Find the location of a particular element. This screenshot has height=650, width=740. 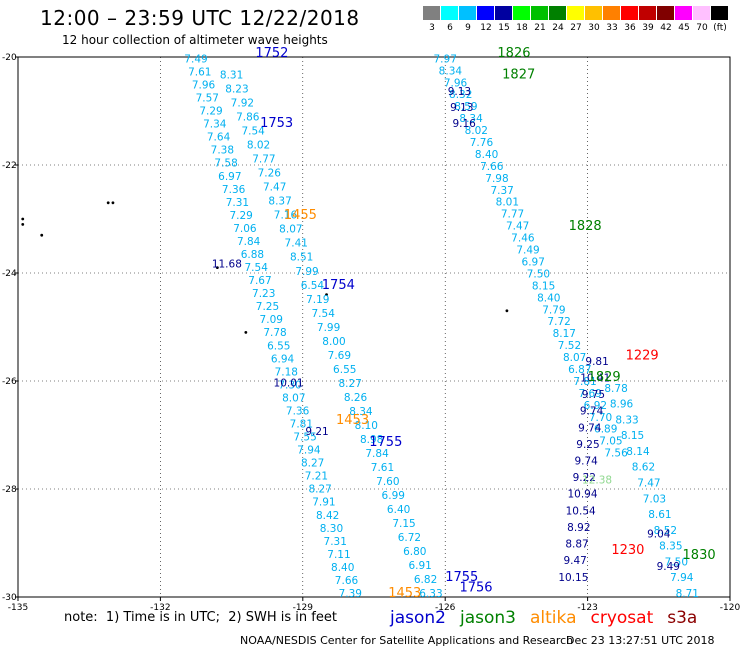

lat-tick-label: -22 is located at coordinates (9, 166).